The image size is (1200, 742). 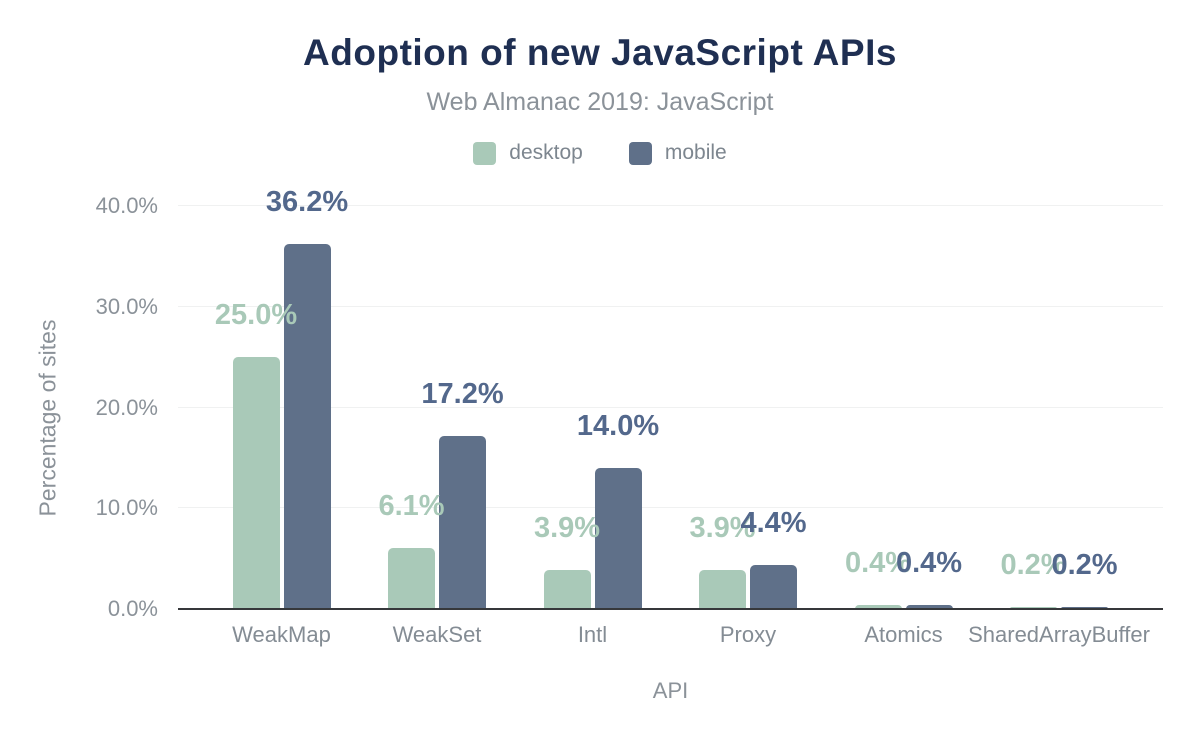 I want to click on data-label-mobile-WeakMap: 36.2%, so click(x=307, y=202).